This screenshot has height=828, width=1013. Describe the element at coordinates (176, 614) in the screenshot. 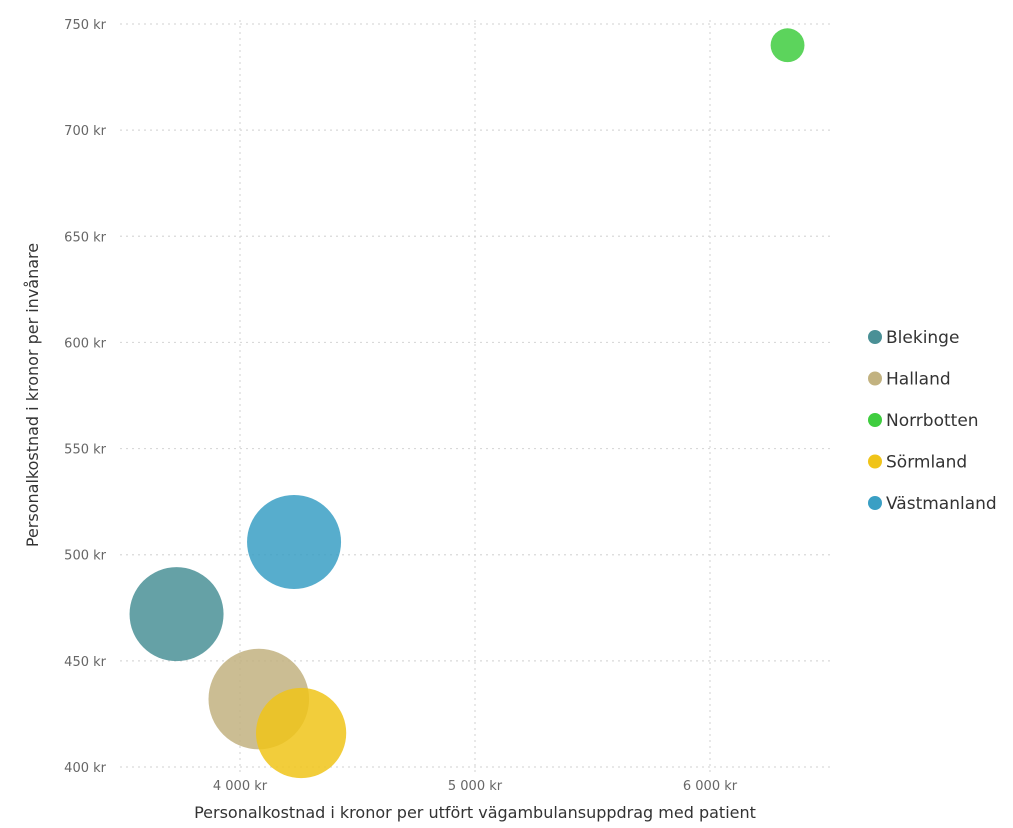

I see `bubble-blekinge` at that location.